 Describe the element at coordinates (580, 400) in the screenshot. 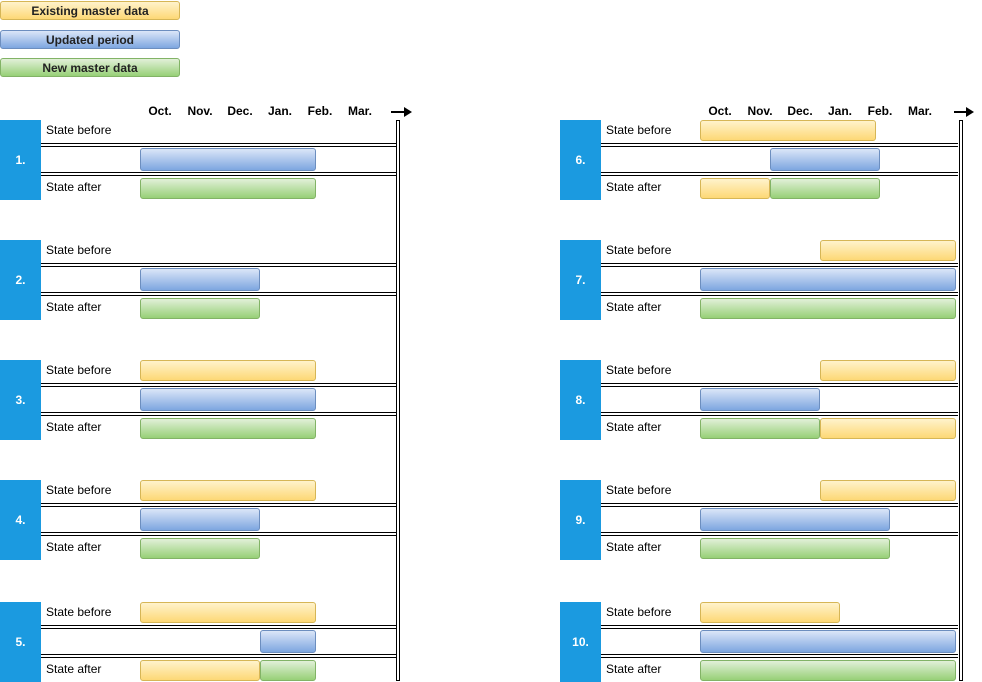

I see `scenario-number: 8.` at that location.